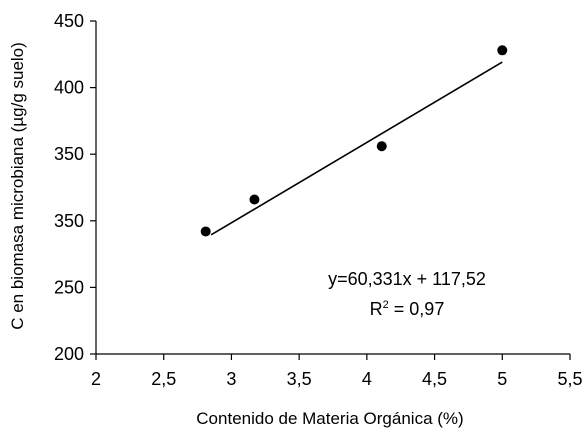 Image resolution: width=588 pixels, height=438 pixels. I want to click on y-axis-ticks: 200 250 350 350 400 450, so click(75, 187).